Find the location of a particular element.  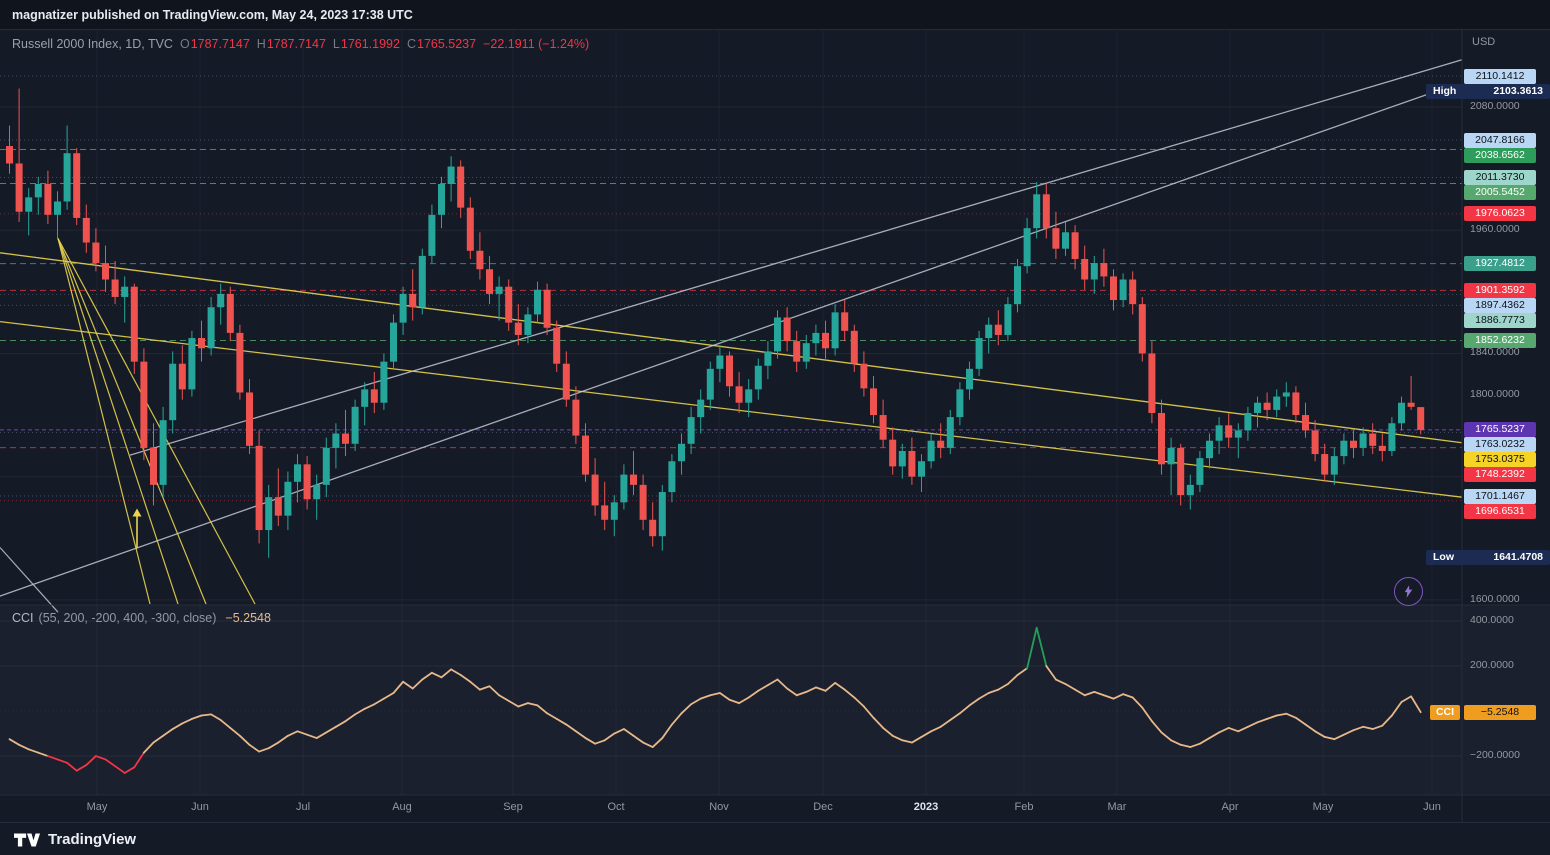

cci-indicator-name: CCI is located at coordinates (23, 618).